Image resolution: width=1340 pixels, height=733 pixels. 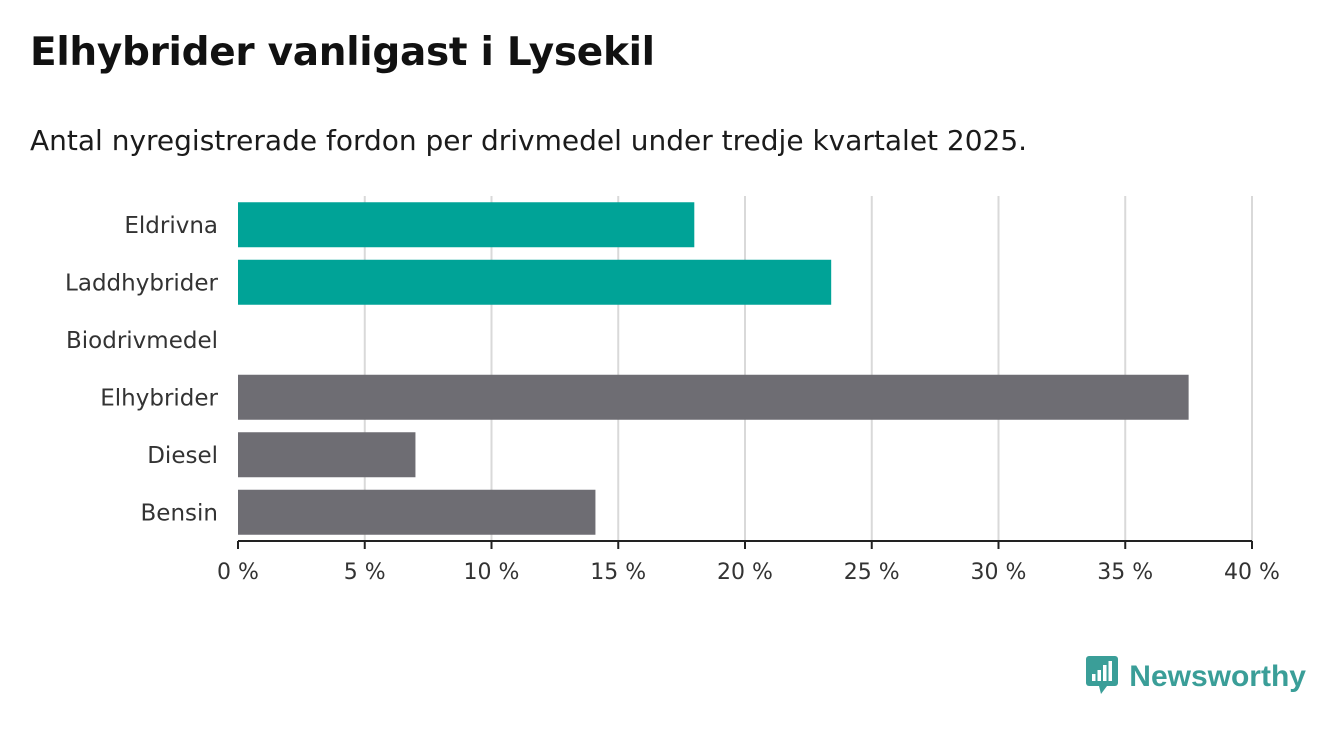 What do you see at coordinates (535, 282) in the screenshot?
I see `bar-laddhybrider` at bounding box center [535, 282].